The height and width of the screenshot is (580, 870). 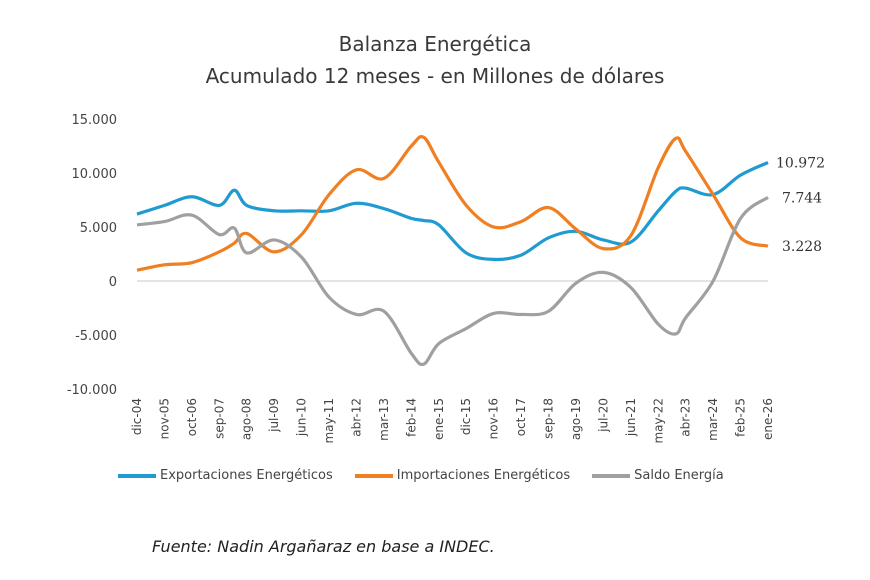 What do you see at coordinates (302, 417) in the screenshot?
I see `x-tick-label: jun-10` at bounding box center [302, 417].